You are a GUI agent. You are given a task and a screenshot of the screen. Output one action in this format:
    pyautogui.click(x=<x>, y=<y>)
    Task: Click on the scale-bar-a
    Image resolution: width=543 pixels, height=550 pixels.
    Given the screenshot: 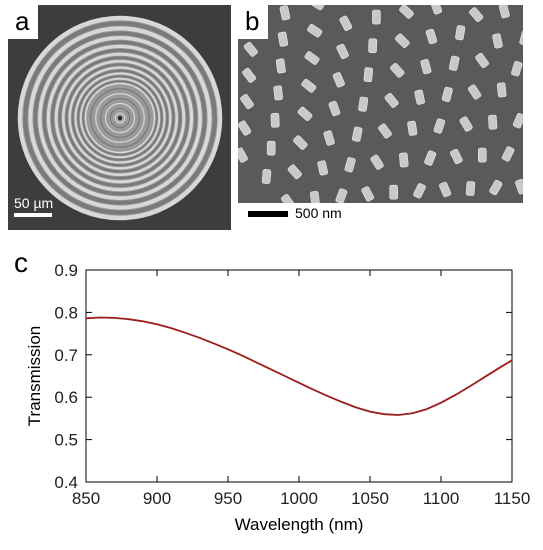 What is the action you would take?
    pyautogui.click(x=33, y=215)
    